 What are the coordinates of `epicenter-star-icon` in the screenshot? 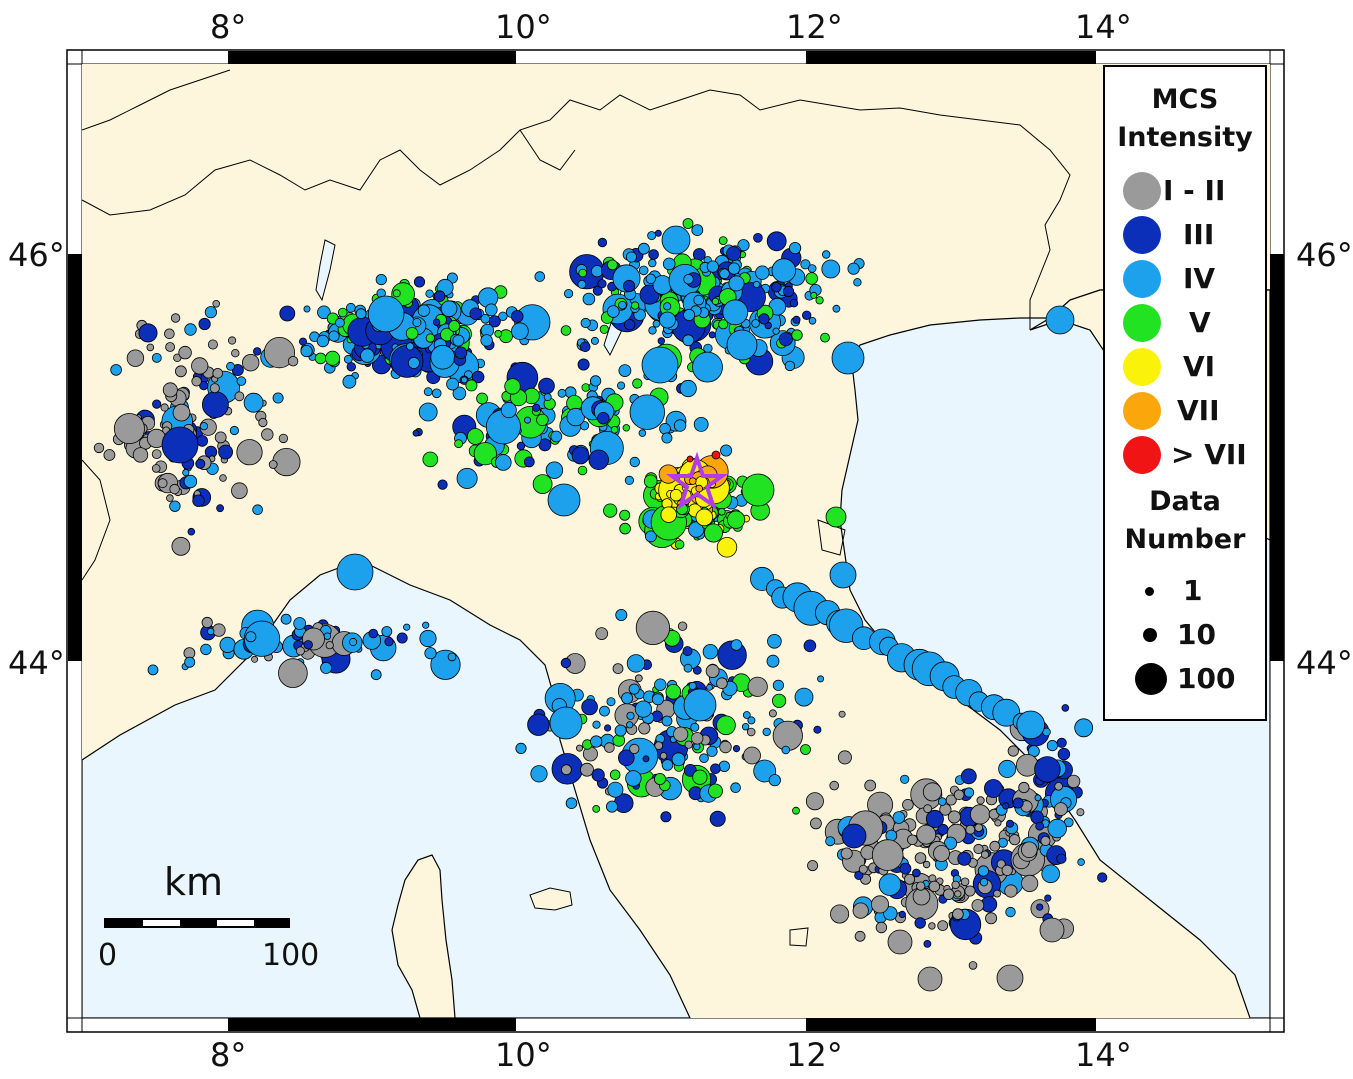 It's located at (697, 481).